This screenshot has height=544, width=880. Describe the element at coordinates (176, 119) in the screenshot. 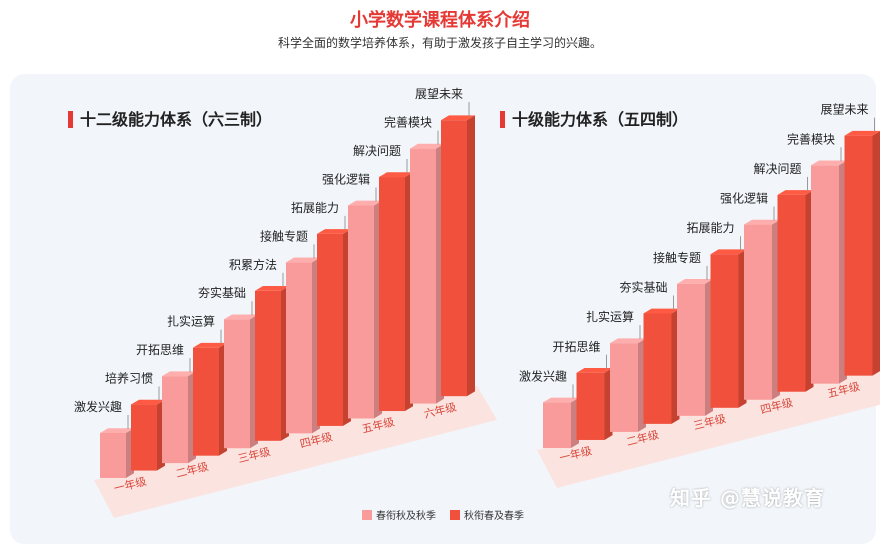

I see `chart-title: 十二级能力体系（六三制）` at that location.